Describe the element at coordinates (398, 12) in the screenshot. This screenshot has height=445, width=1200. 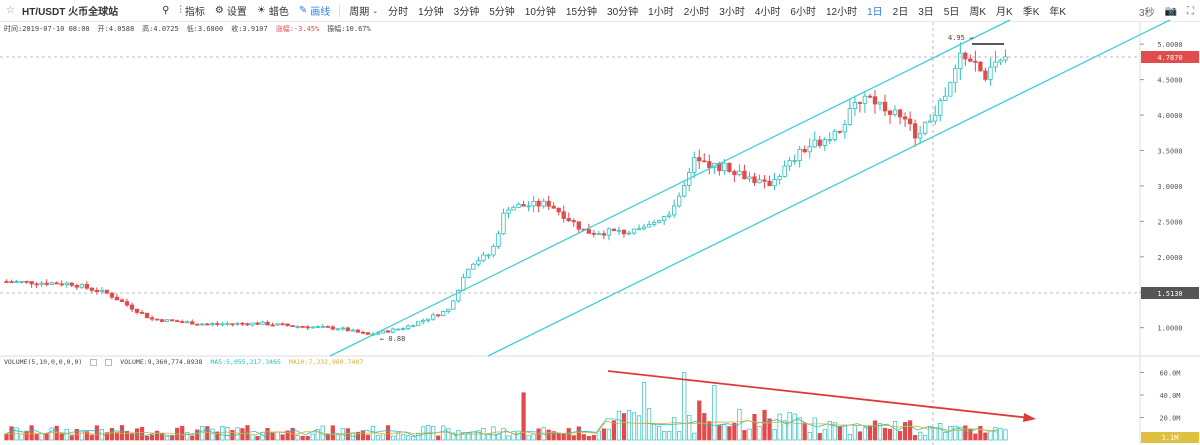
I see `period-0: 分时` at that location.